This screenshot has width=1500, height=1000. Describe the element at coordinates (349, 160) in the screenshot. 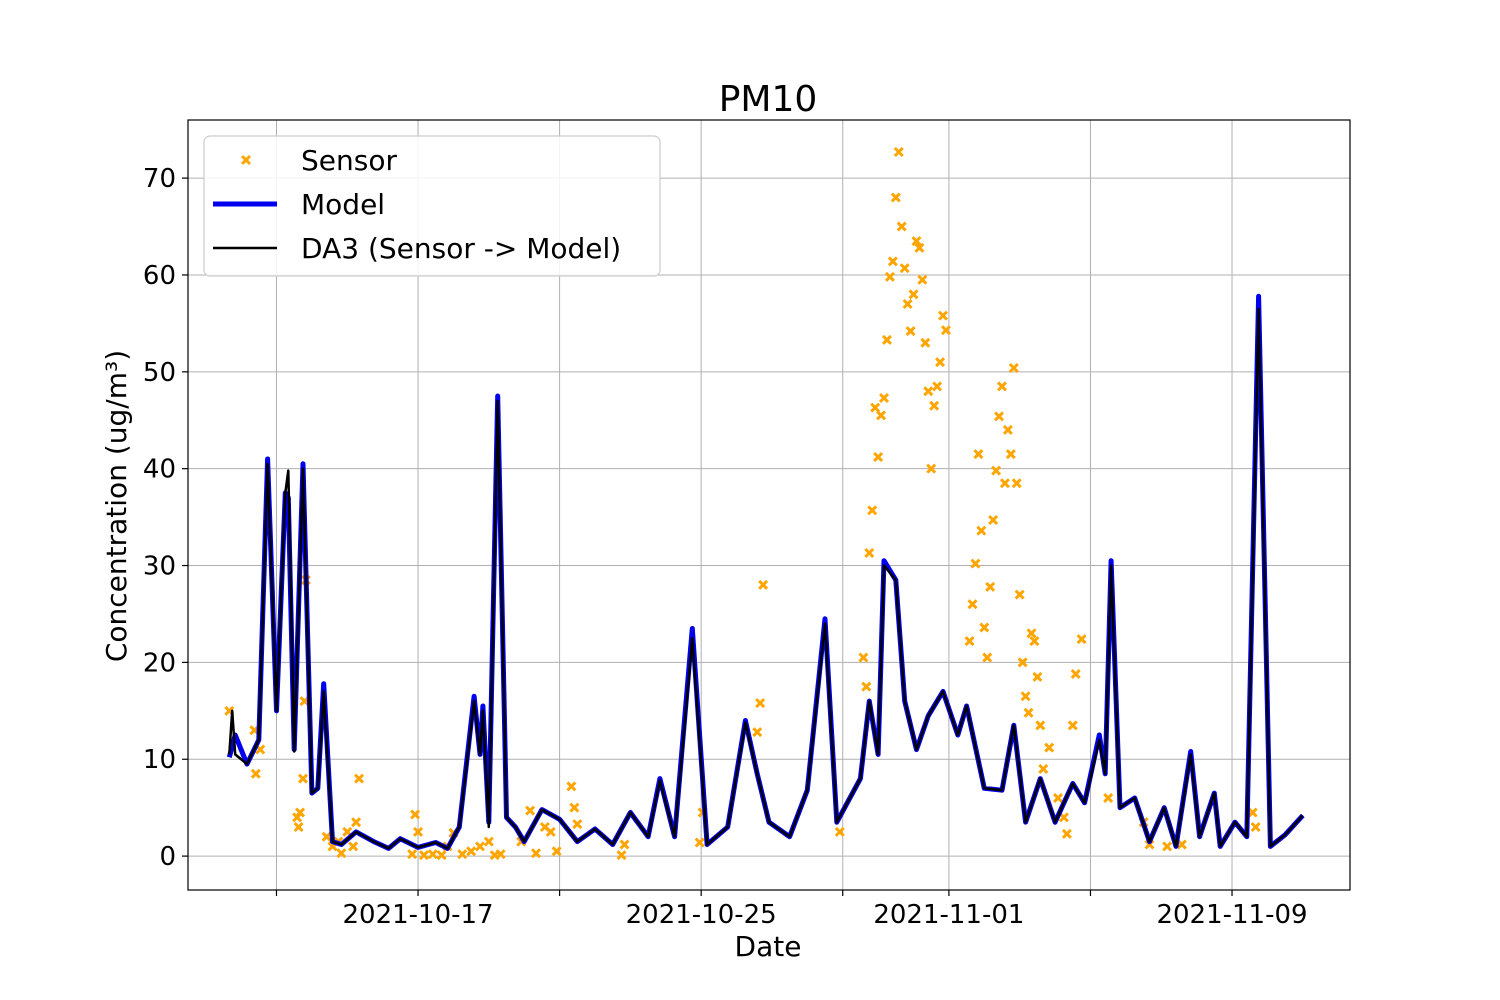

I see `legend-label-sensor: Sensor` at that location.